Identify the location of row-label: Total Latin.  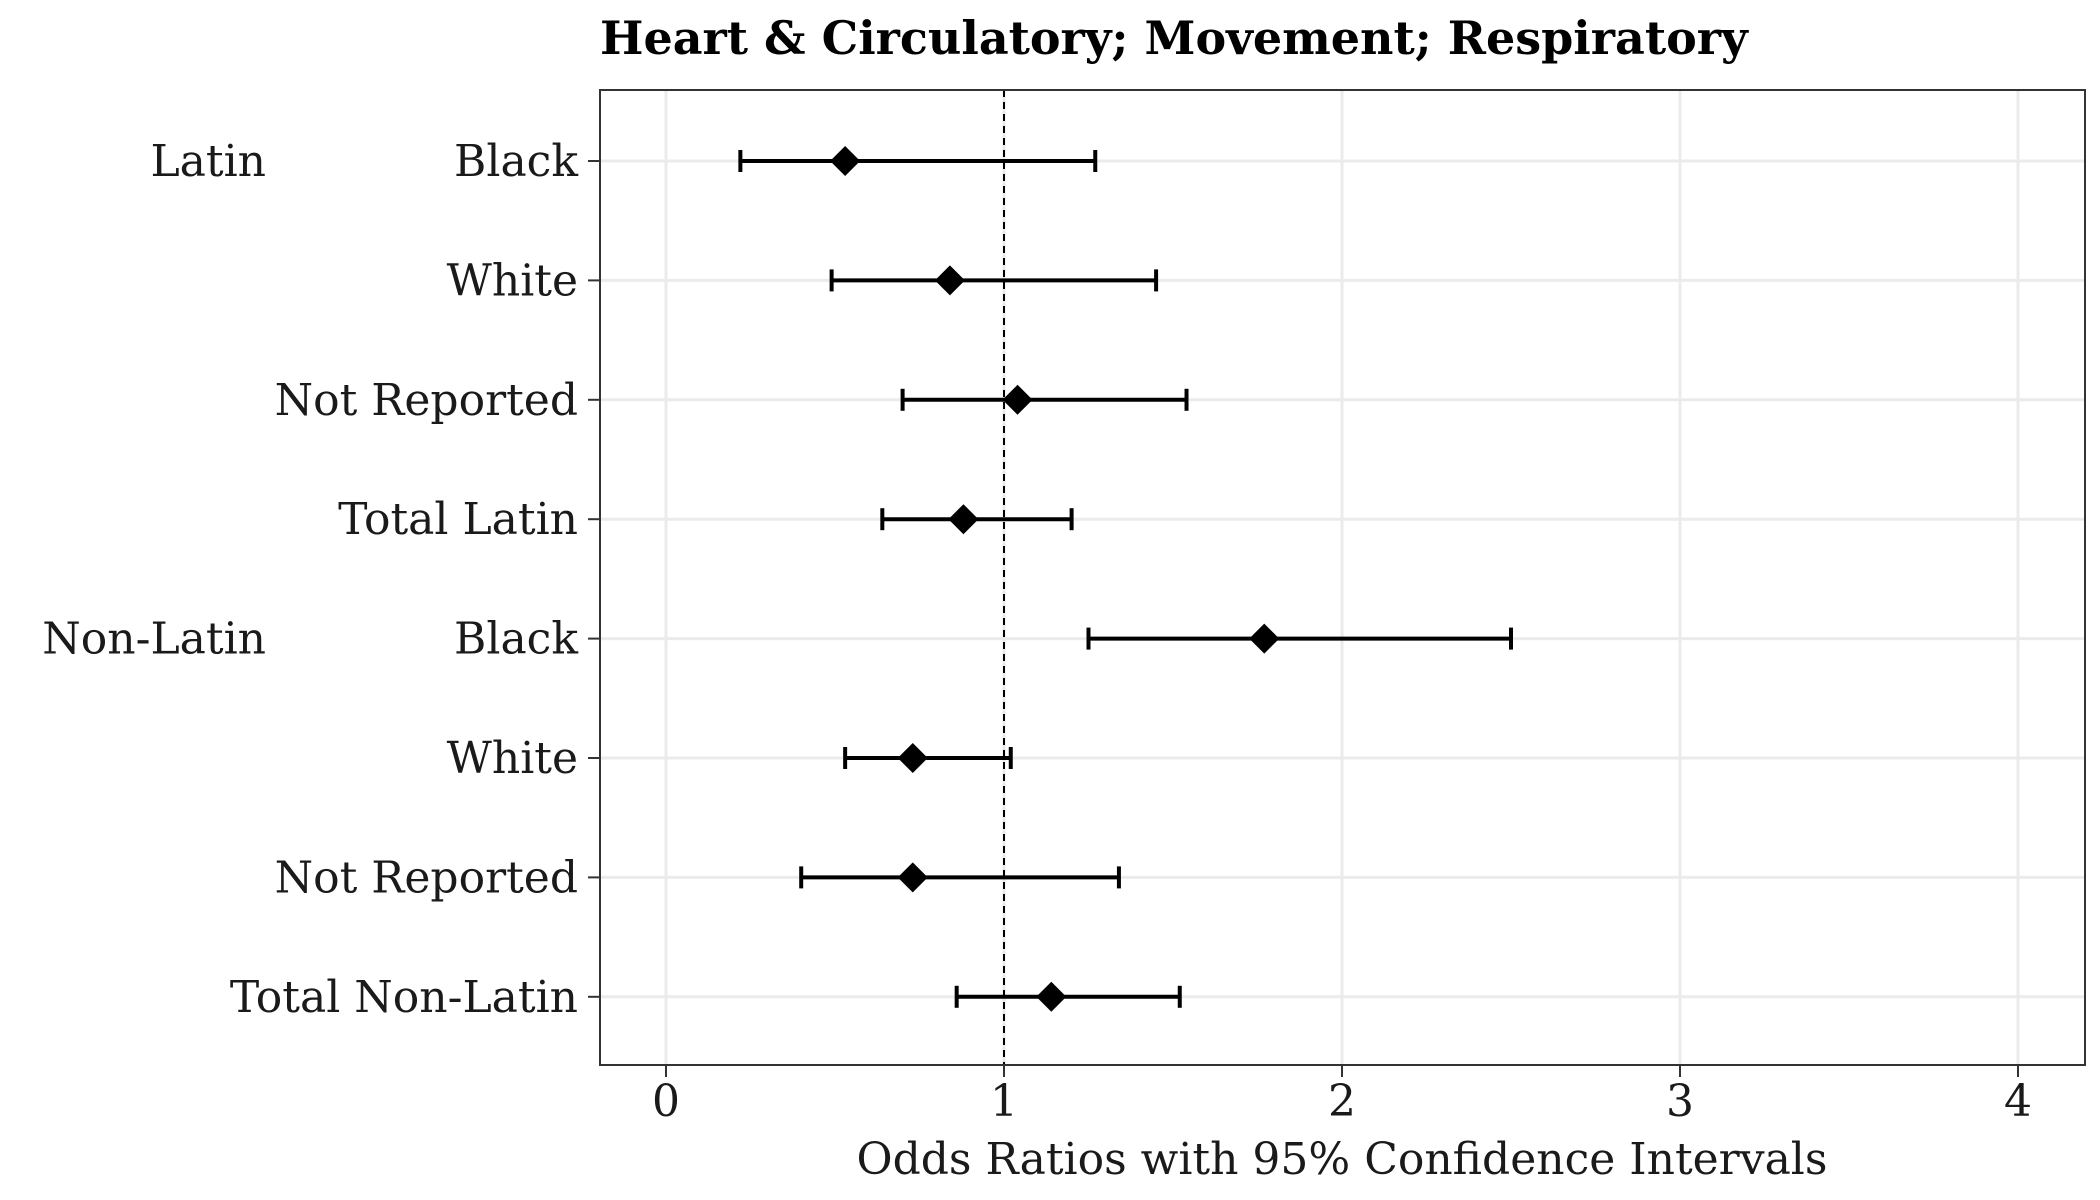
(458, 519).